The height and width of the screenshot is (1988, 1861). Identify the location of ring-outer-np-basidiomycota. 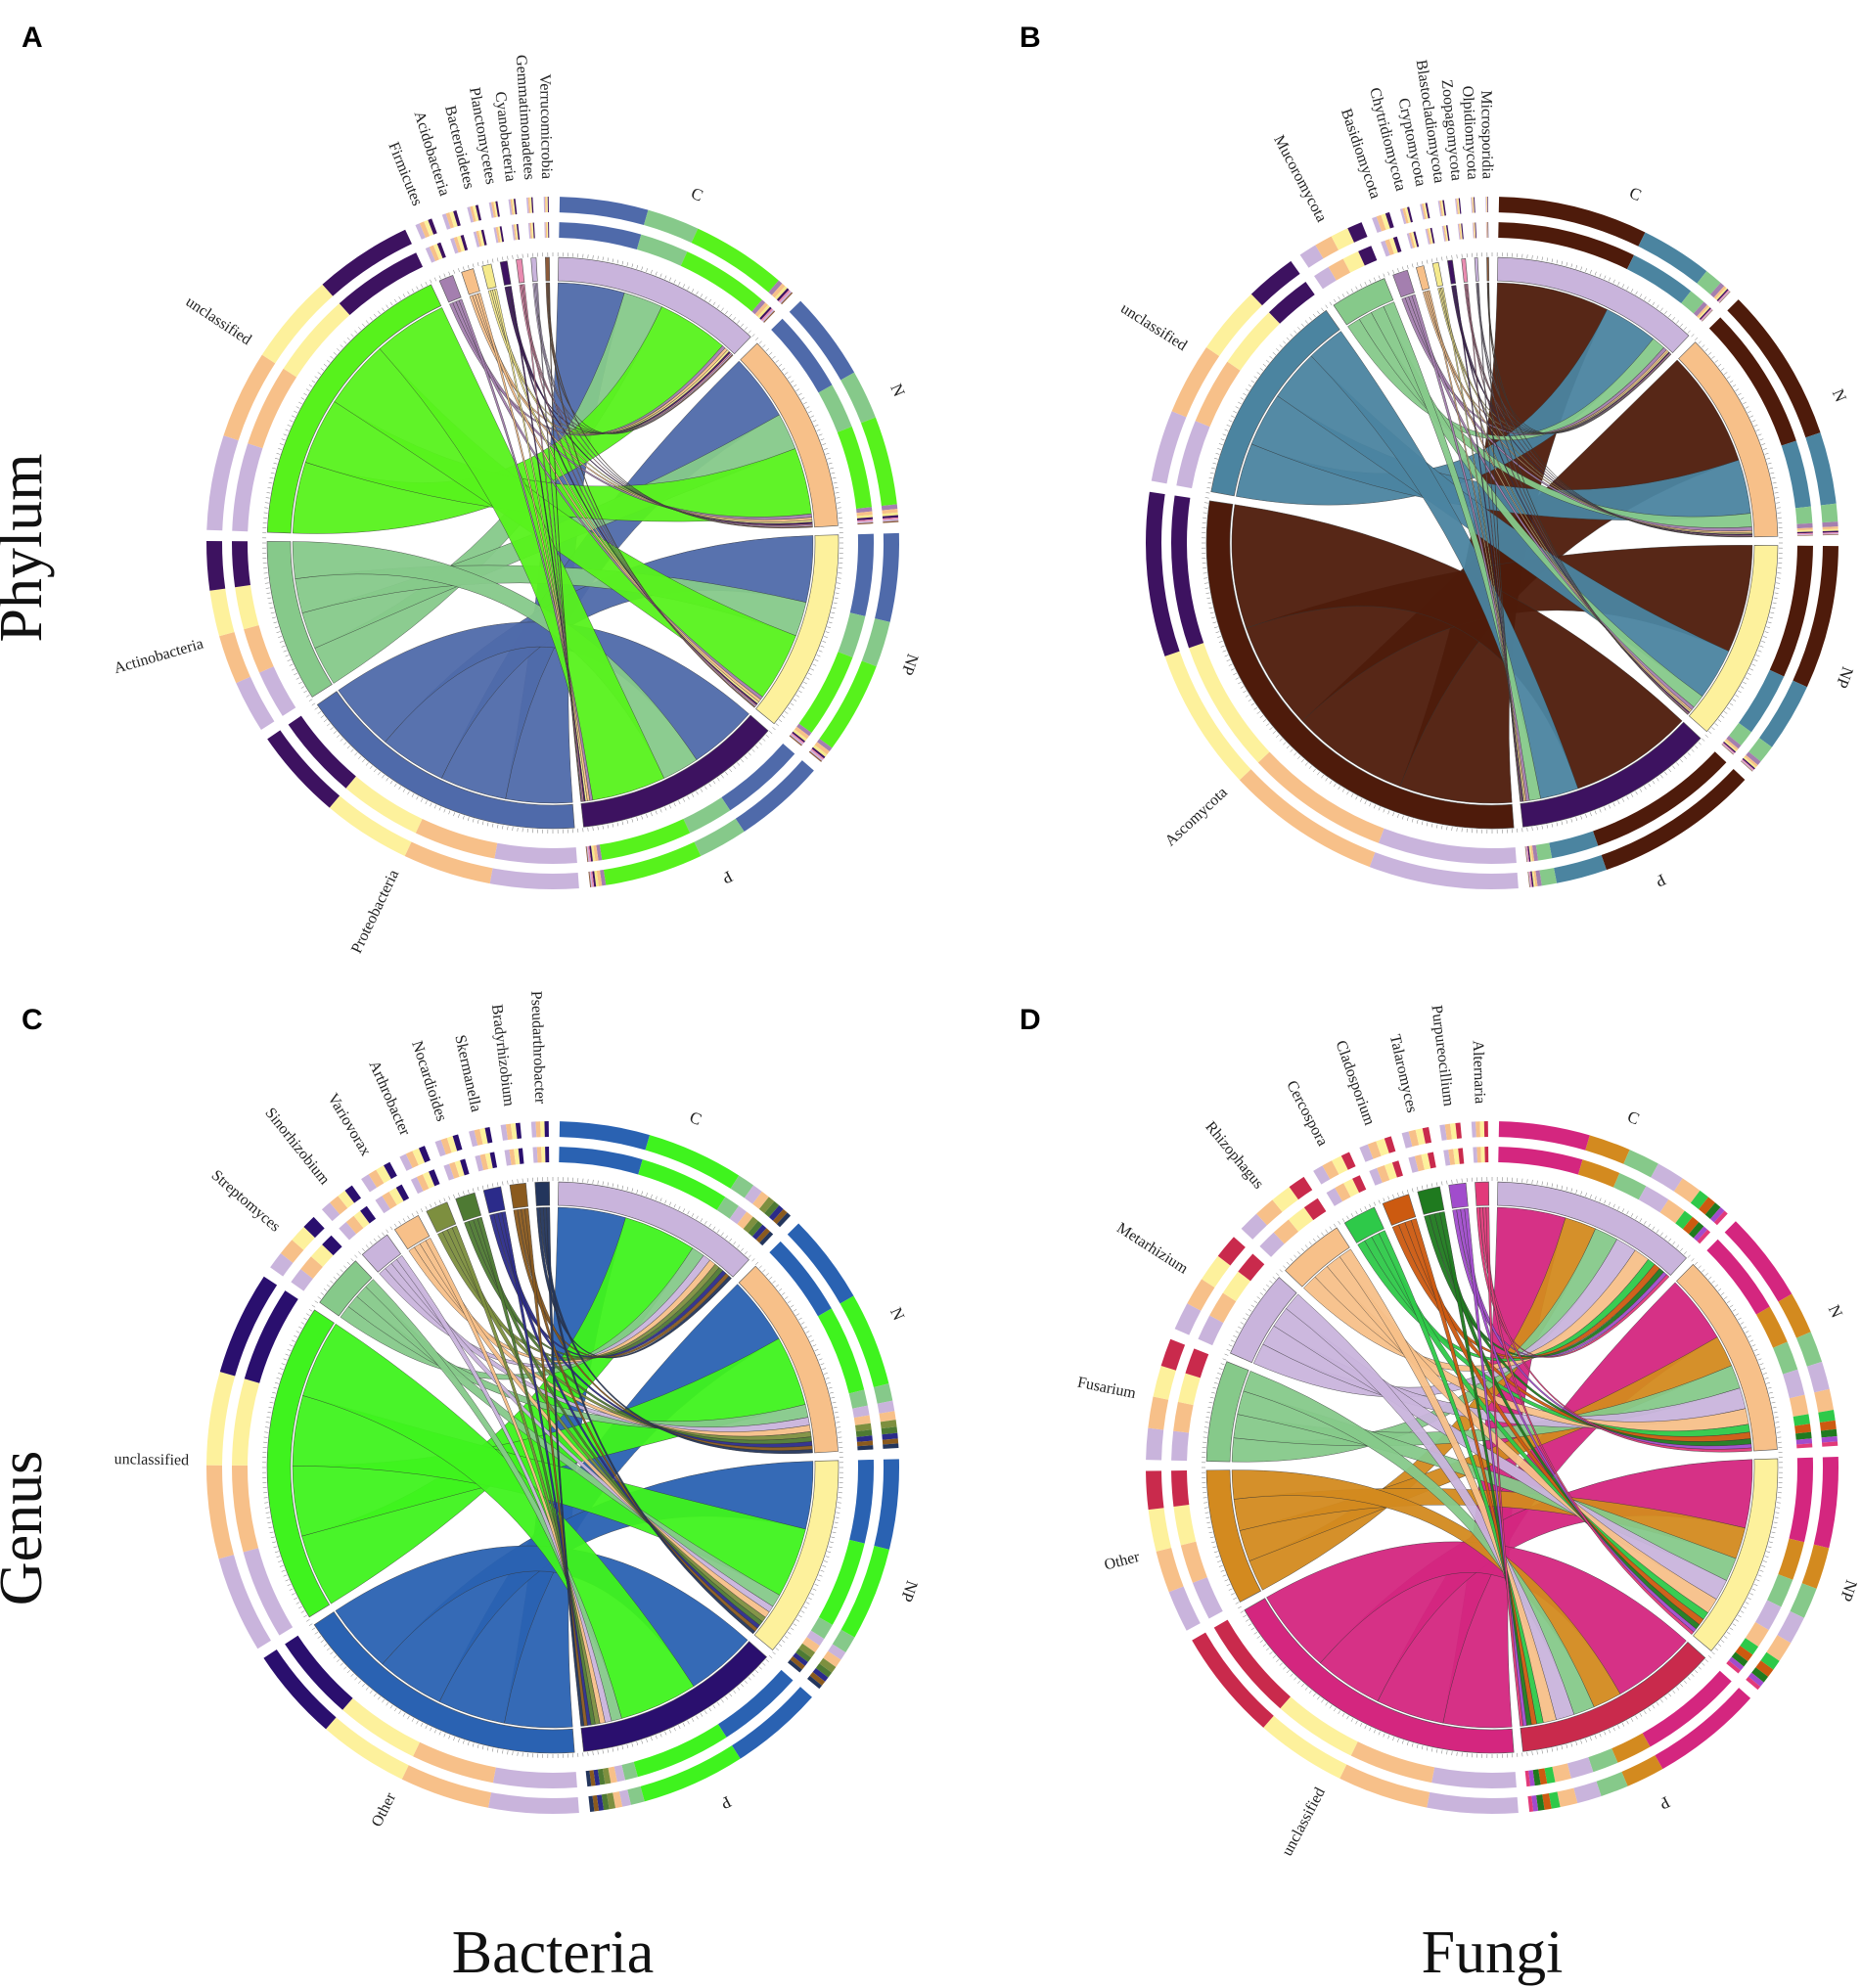
(1753, 758).